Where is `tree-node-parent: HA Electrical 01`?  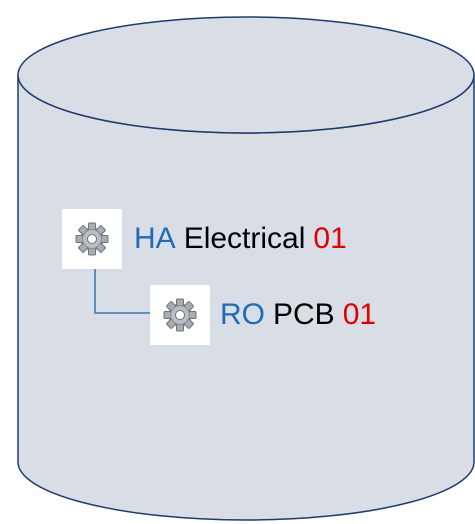
tree-node-parent: HA Electrical 01 is located at coordinates (204, 239).